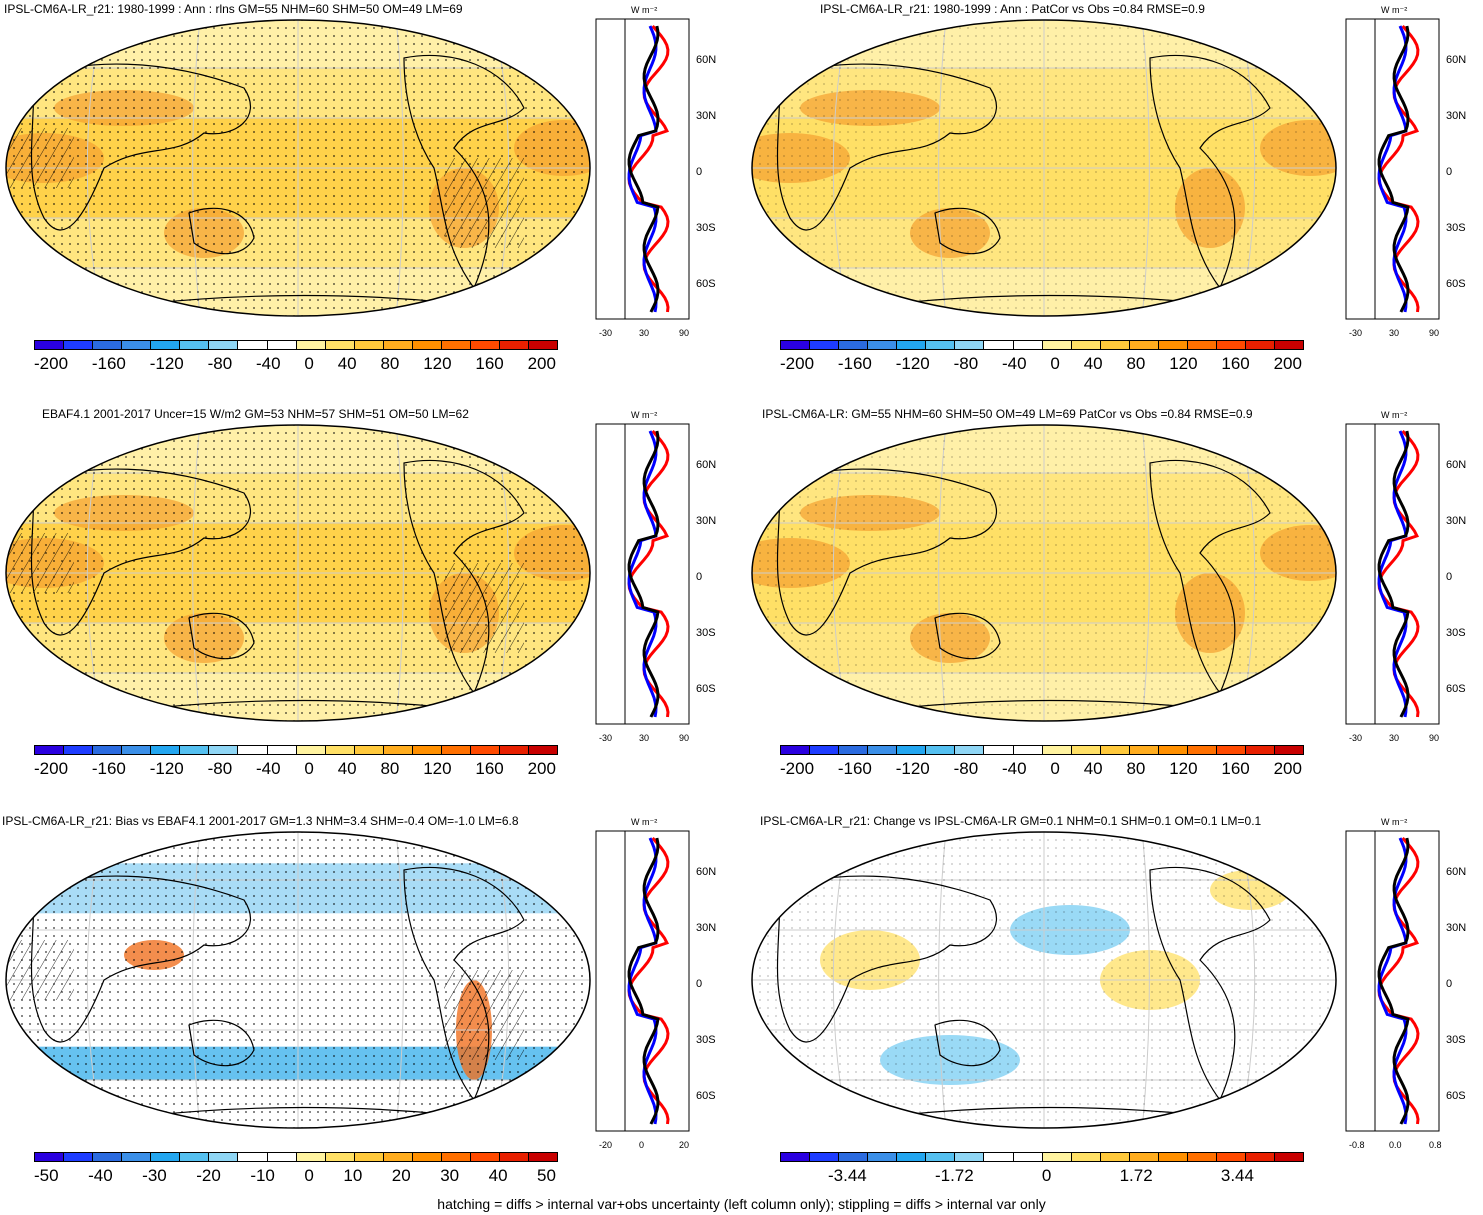  I want to click on colorbar-label: -1.72, so click(954, 1175).